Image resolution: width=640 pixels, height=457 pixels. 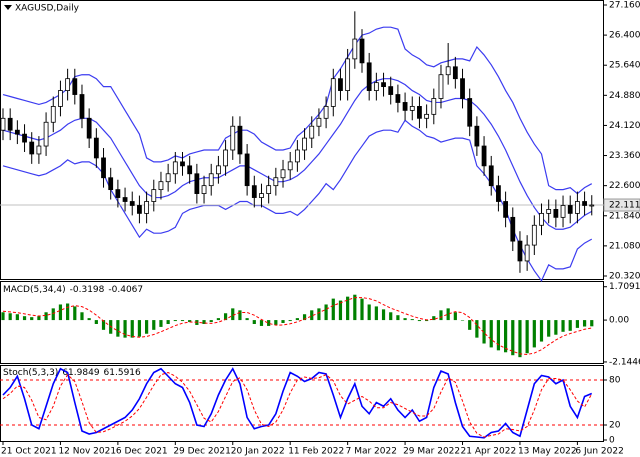 What do you see at coordinates (202, 452) in the screenshot?
I see `x-tick-label: 29 Dec 2021` at bounding box center [202, 452].